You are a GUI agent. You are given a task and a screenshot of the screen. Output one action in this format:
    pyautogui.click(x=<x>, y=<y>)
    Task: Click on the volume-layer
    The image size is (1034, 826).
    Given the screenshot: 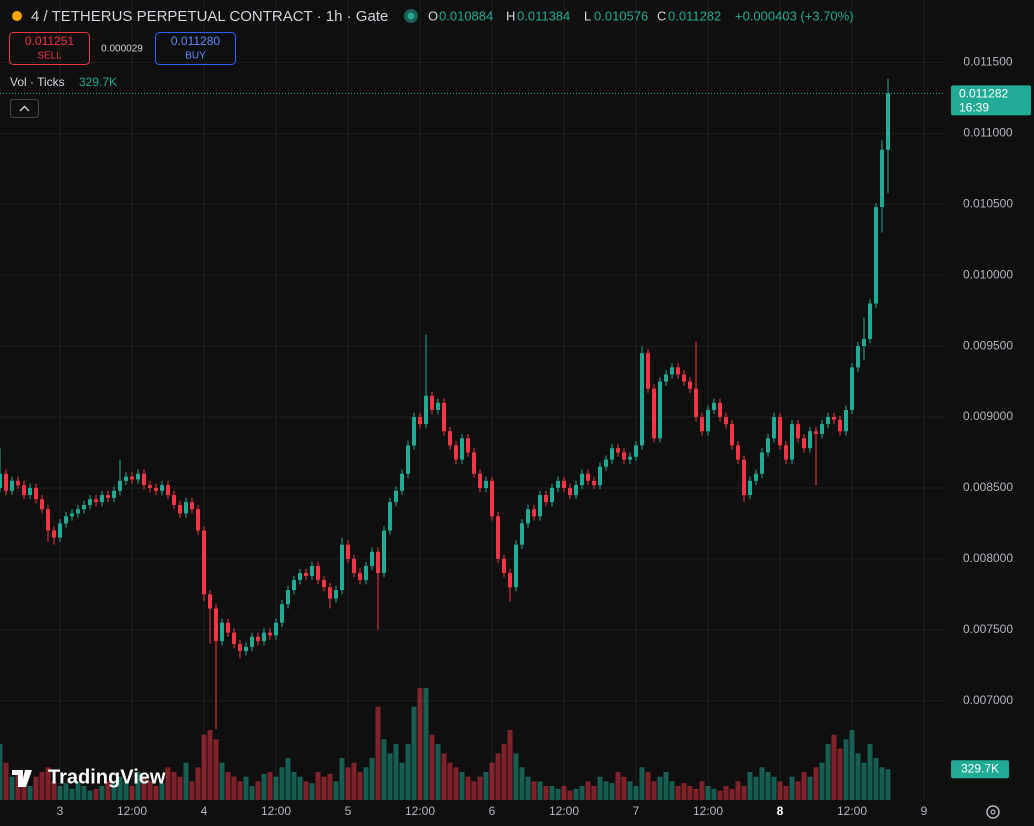 What is the action you would take?
    pyautogui.click(x=445, y=744)
    